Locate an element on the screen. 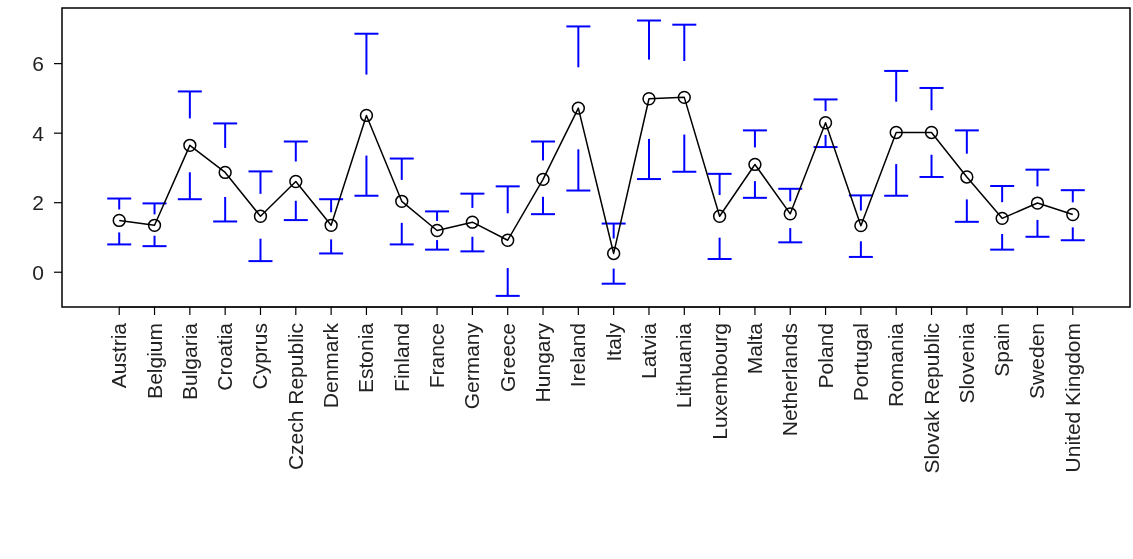 This screenshot has height=559, width=1133. x-tick-label: Malta is located at coordinates (754, 348).